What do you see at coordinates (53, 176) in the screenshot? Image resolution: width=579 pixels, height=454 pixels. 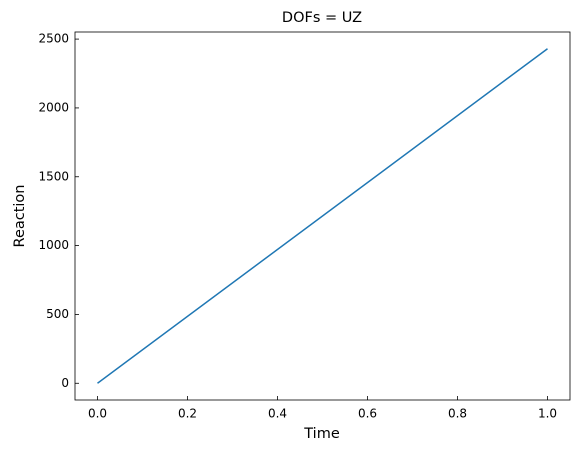 I see `y-tick-label: 1500` at bounding box center [53, 176].